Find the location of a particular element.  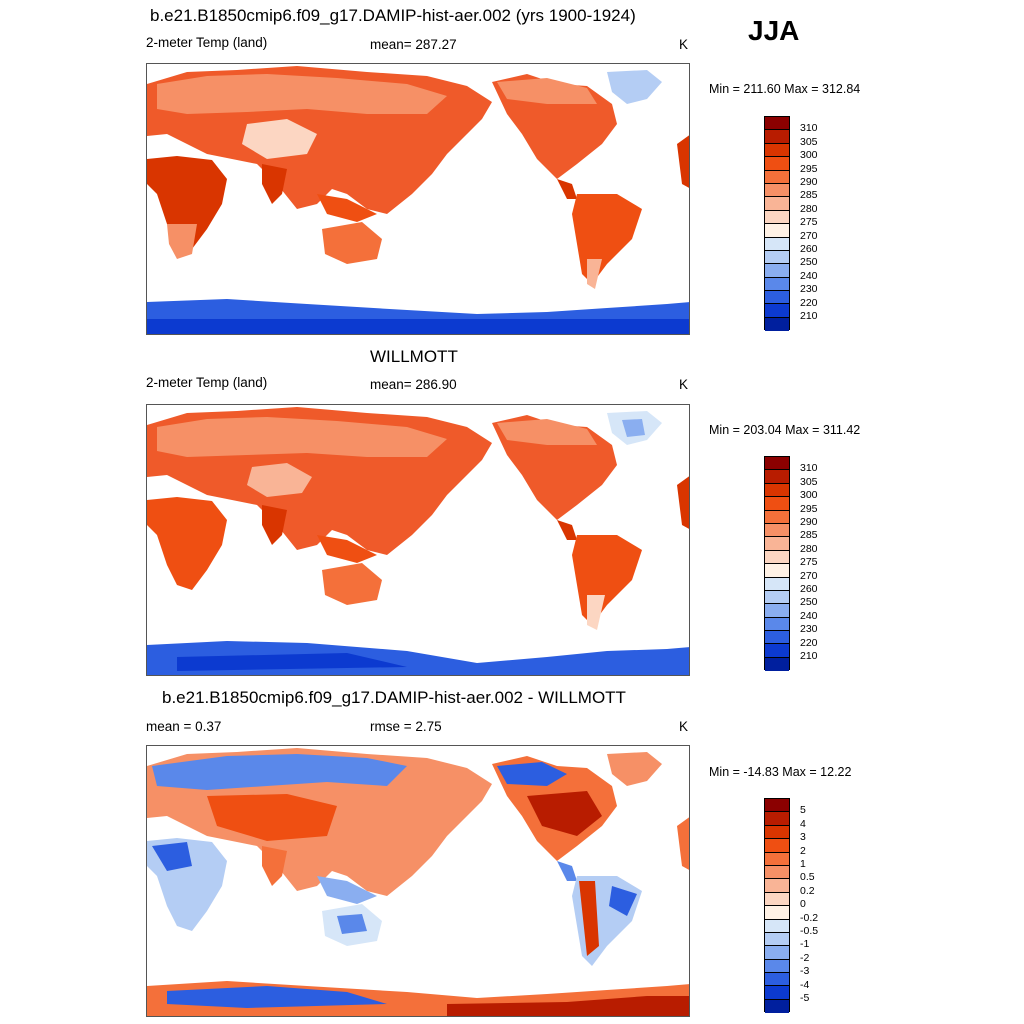

panel-3-minmax: Min = -14.83 Max = 12.22 is located at coordinates (780, 772).